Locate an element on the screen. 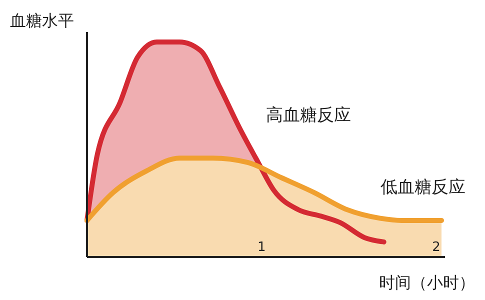 Image resolution: width=485 pixels, height=300 pixels. series-label: 高血糖反应 is located at coordinates (309, 115).